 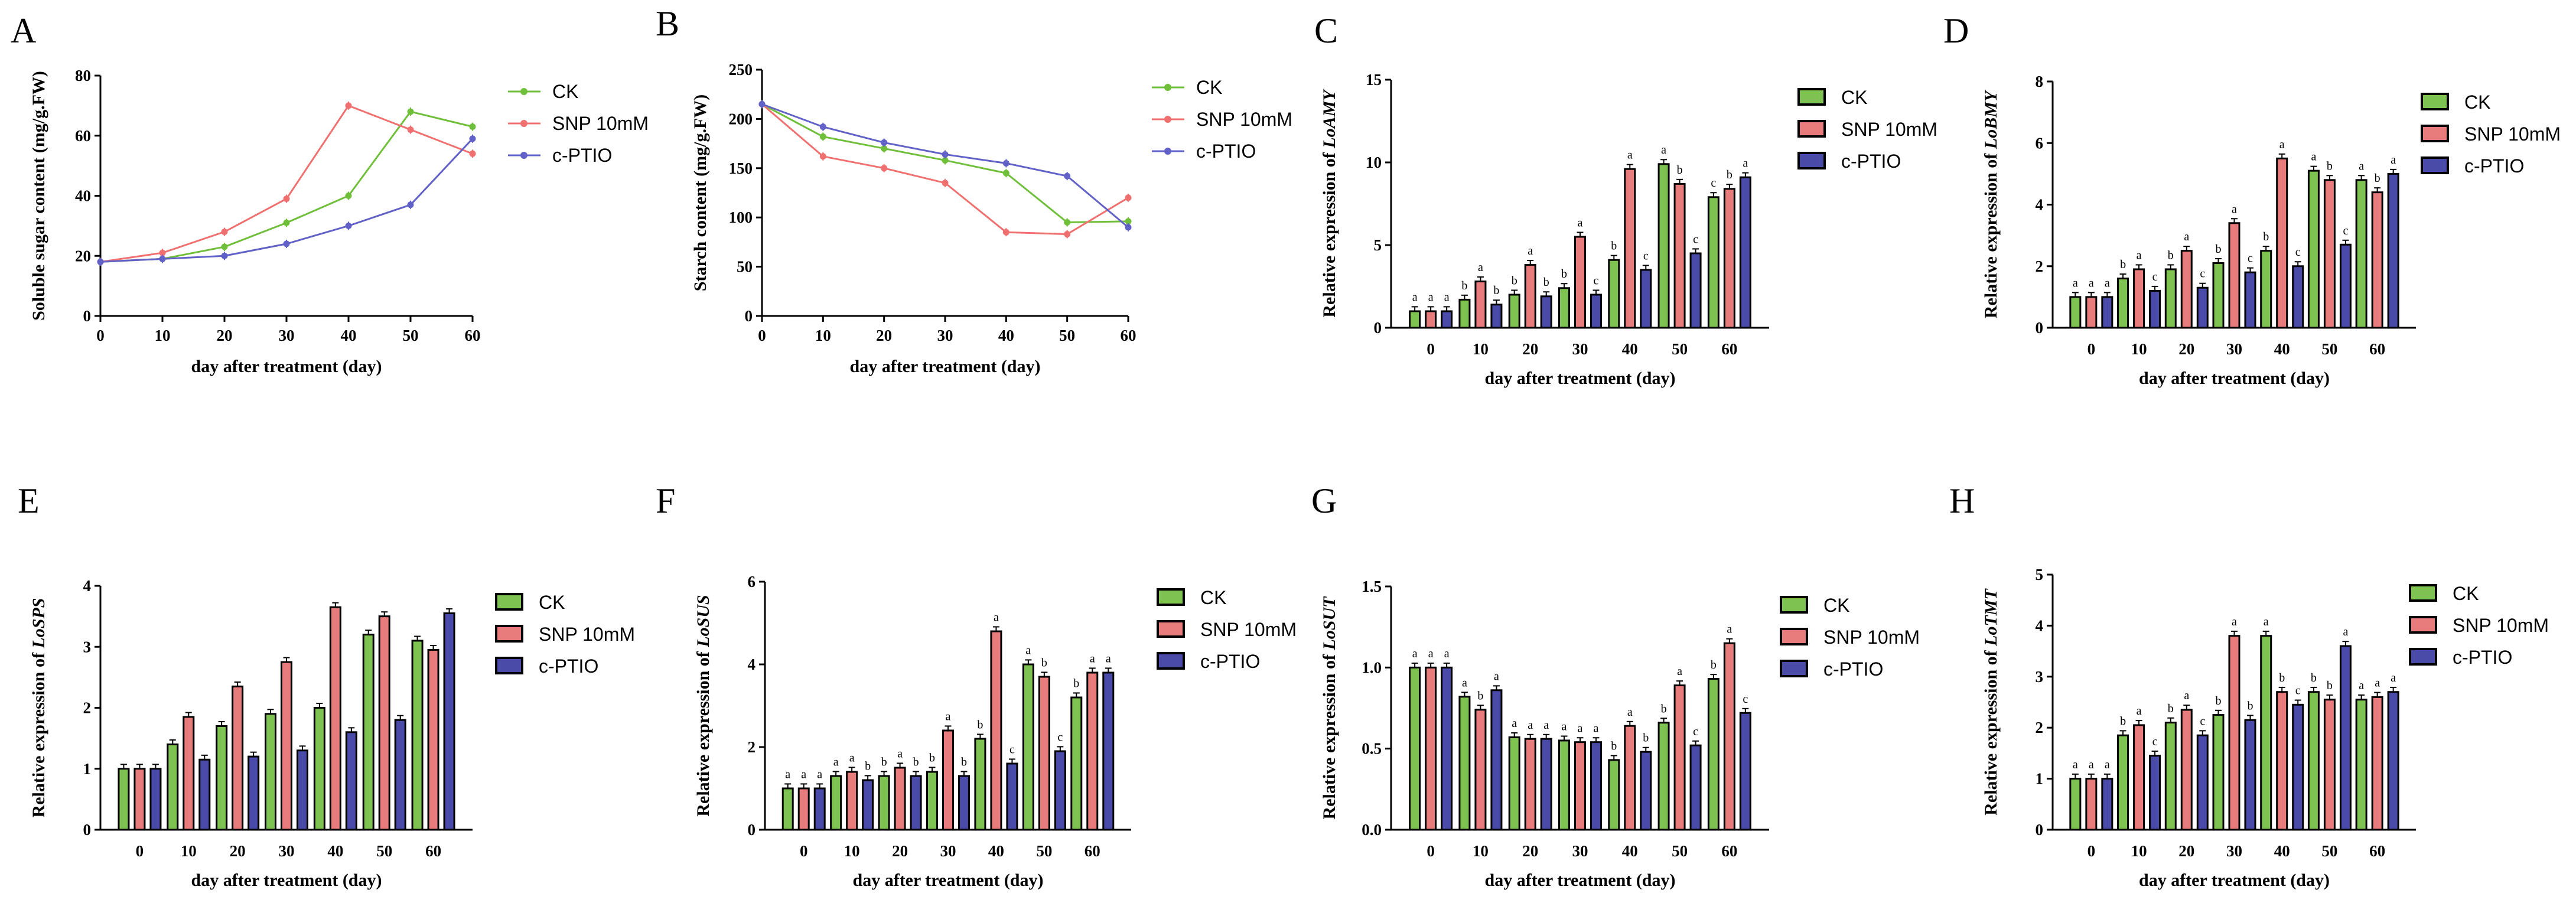 I want to click on x-tick-label: 40, so click(x=2282, y=851).